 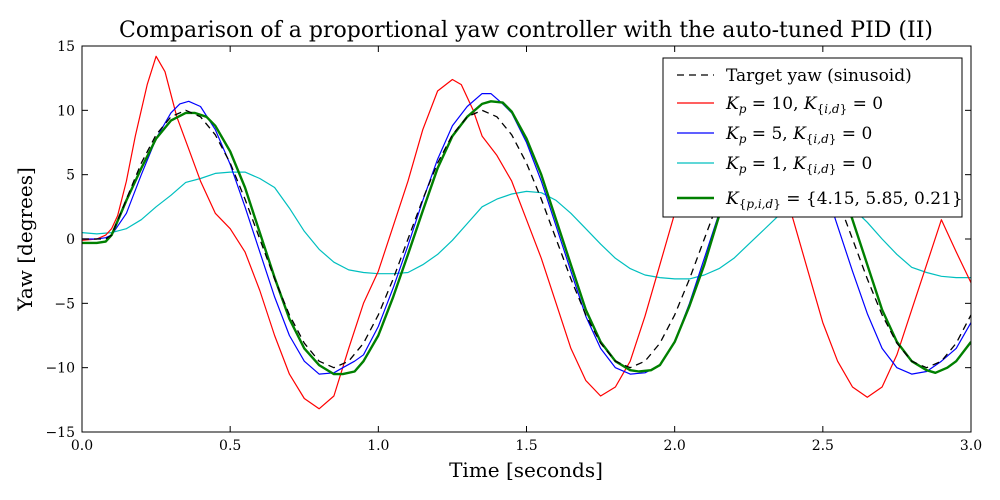 What do you see at coordinates (526, 470) in the screenshot?
I see `x-axis-label: Time [seconds]` at bounding box center [526, 470].